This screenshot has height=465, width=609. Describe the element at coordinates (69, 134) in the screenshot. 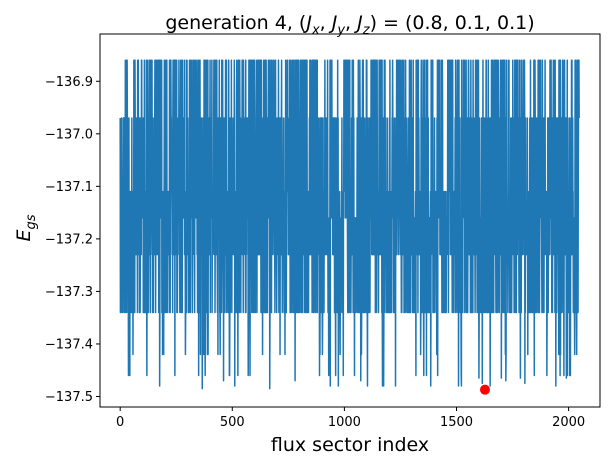

I see `y-tick-label: −137.0` at that location.